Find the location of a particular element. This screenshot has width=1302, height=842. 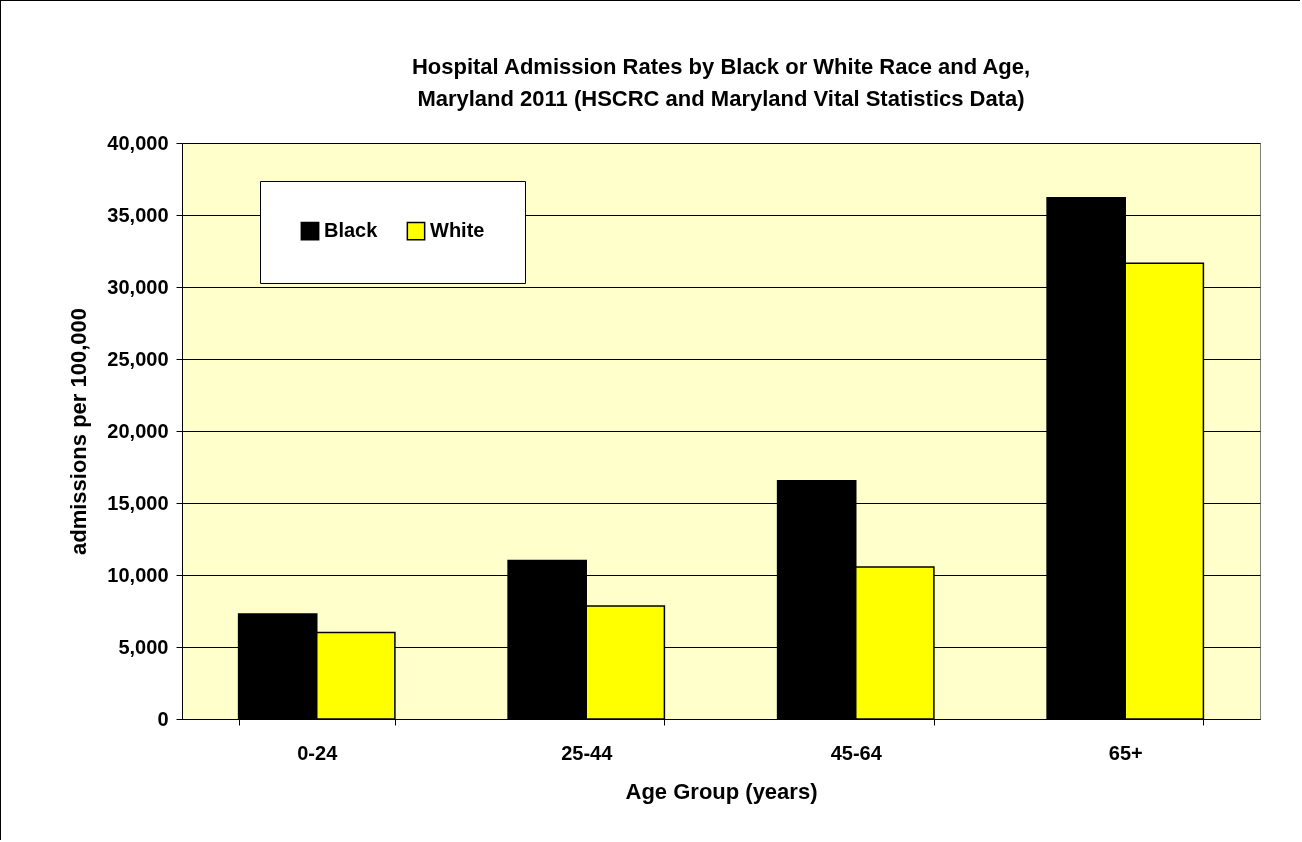

y-tick-label: 35,000 is located at coordinates (138, 214).